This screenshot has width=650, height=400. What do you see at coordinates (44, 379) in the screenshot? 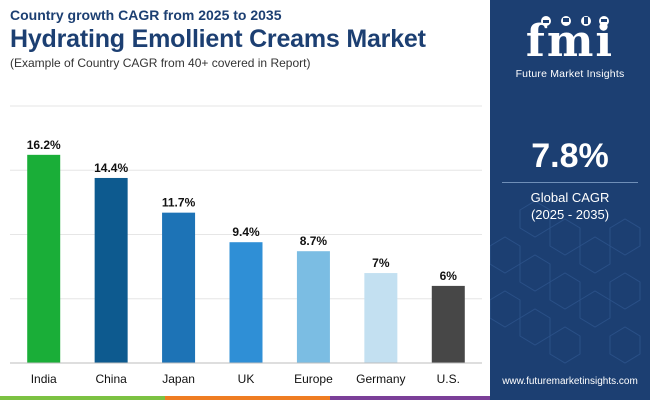
I see `x-tick-label: India` at bounding box center [44, 379].